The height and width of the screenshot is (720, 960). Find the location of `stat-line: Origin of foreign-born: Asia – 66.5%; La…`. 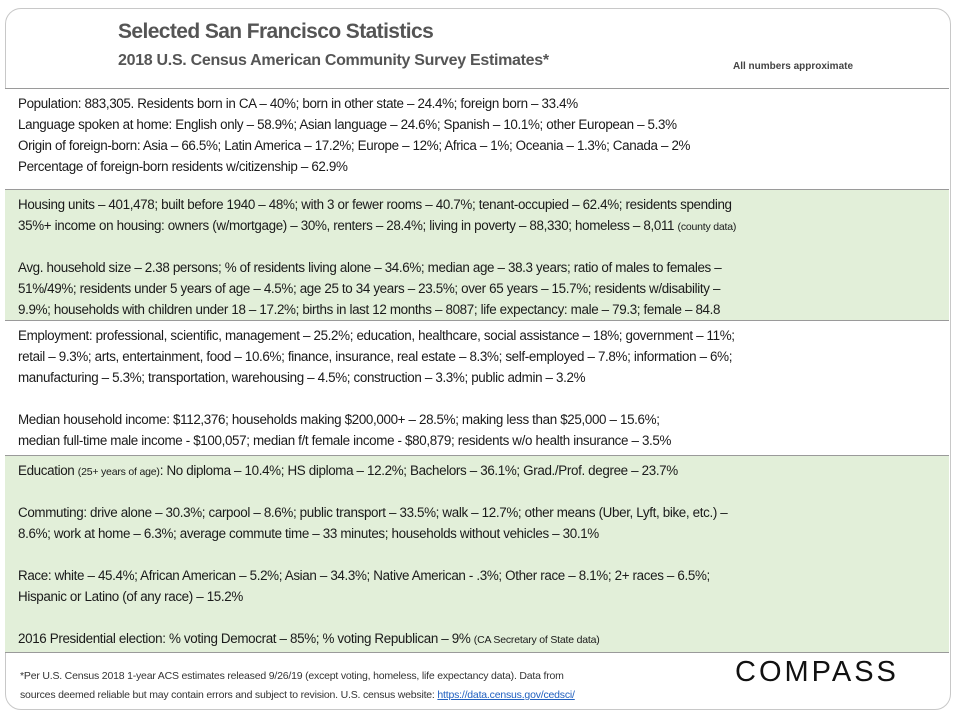

stat-line: Origin of foreign-born: Asia – 66.5%; La… is located at coordinates (483, 145).